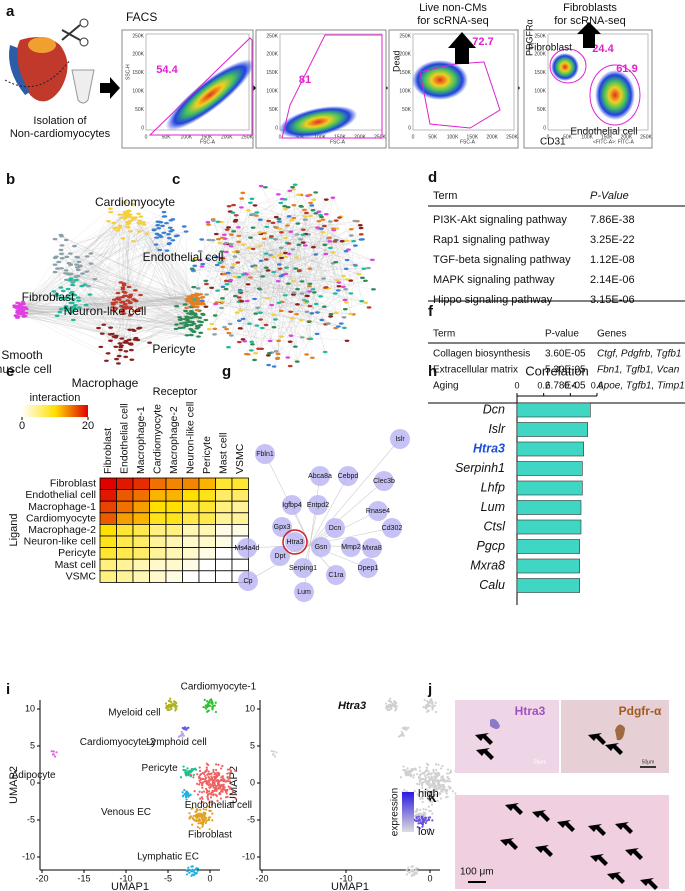  I want to click on y-tick-label: 5, so click(252, 745).